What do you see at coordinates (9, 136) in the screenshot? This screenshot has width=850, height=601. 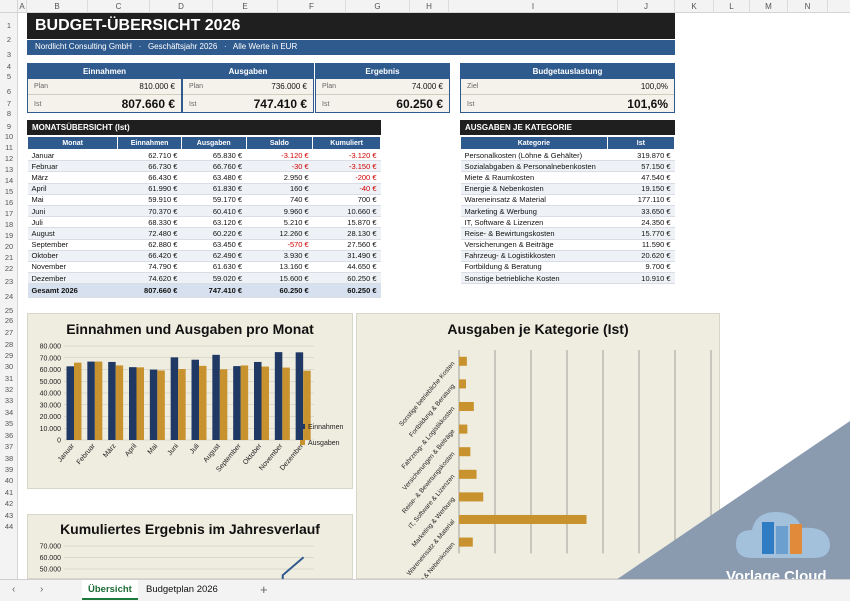 I see `row-header: 10` at bounding box center [9, 136].